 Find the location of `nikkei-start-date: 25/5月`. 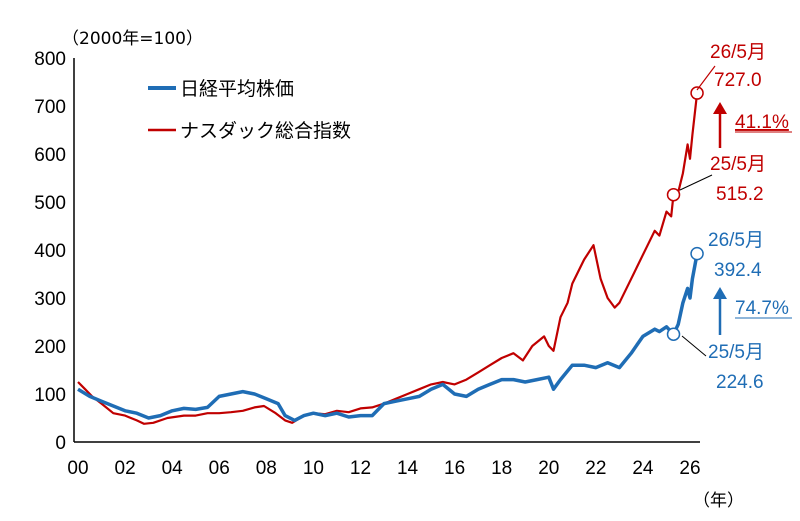

nikkei-start-date: 25/5月 is located at coordinates (736, 352).